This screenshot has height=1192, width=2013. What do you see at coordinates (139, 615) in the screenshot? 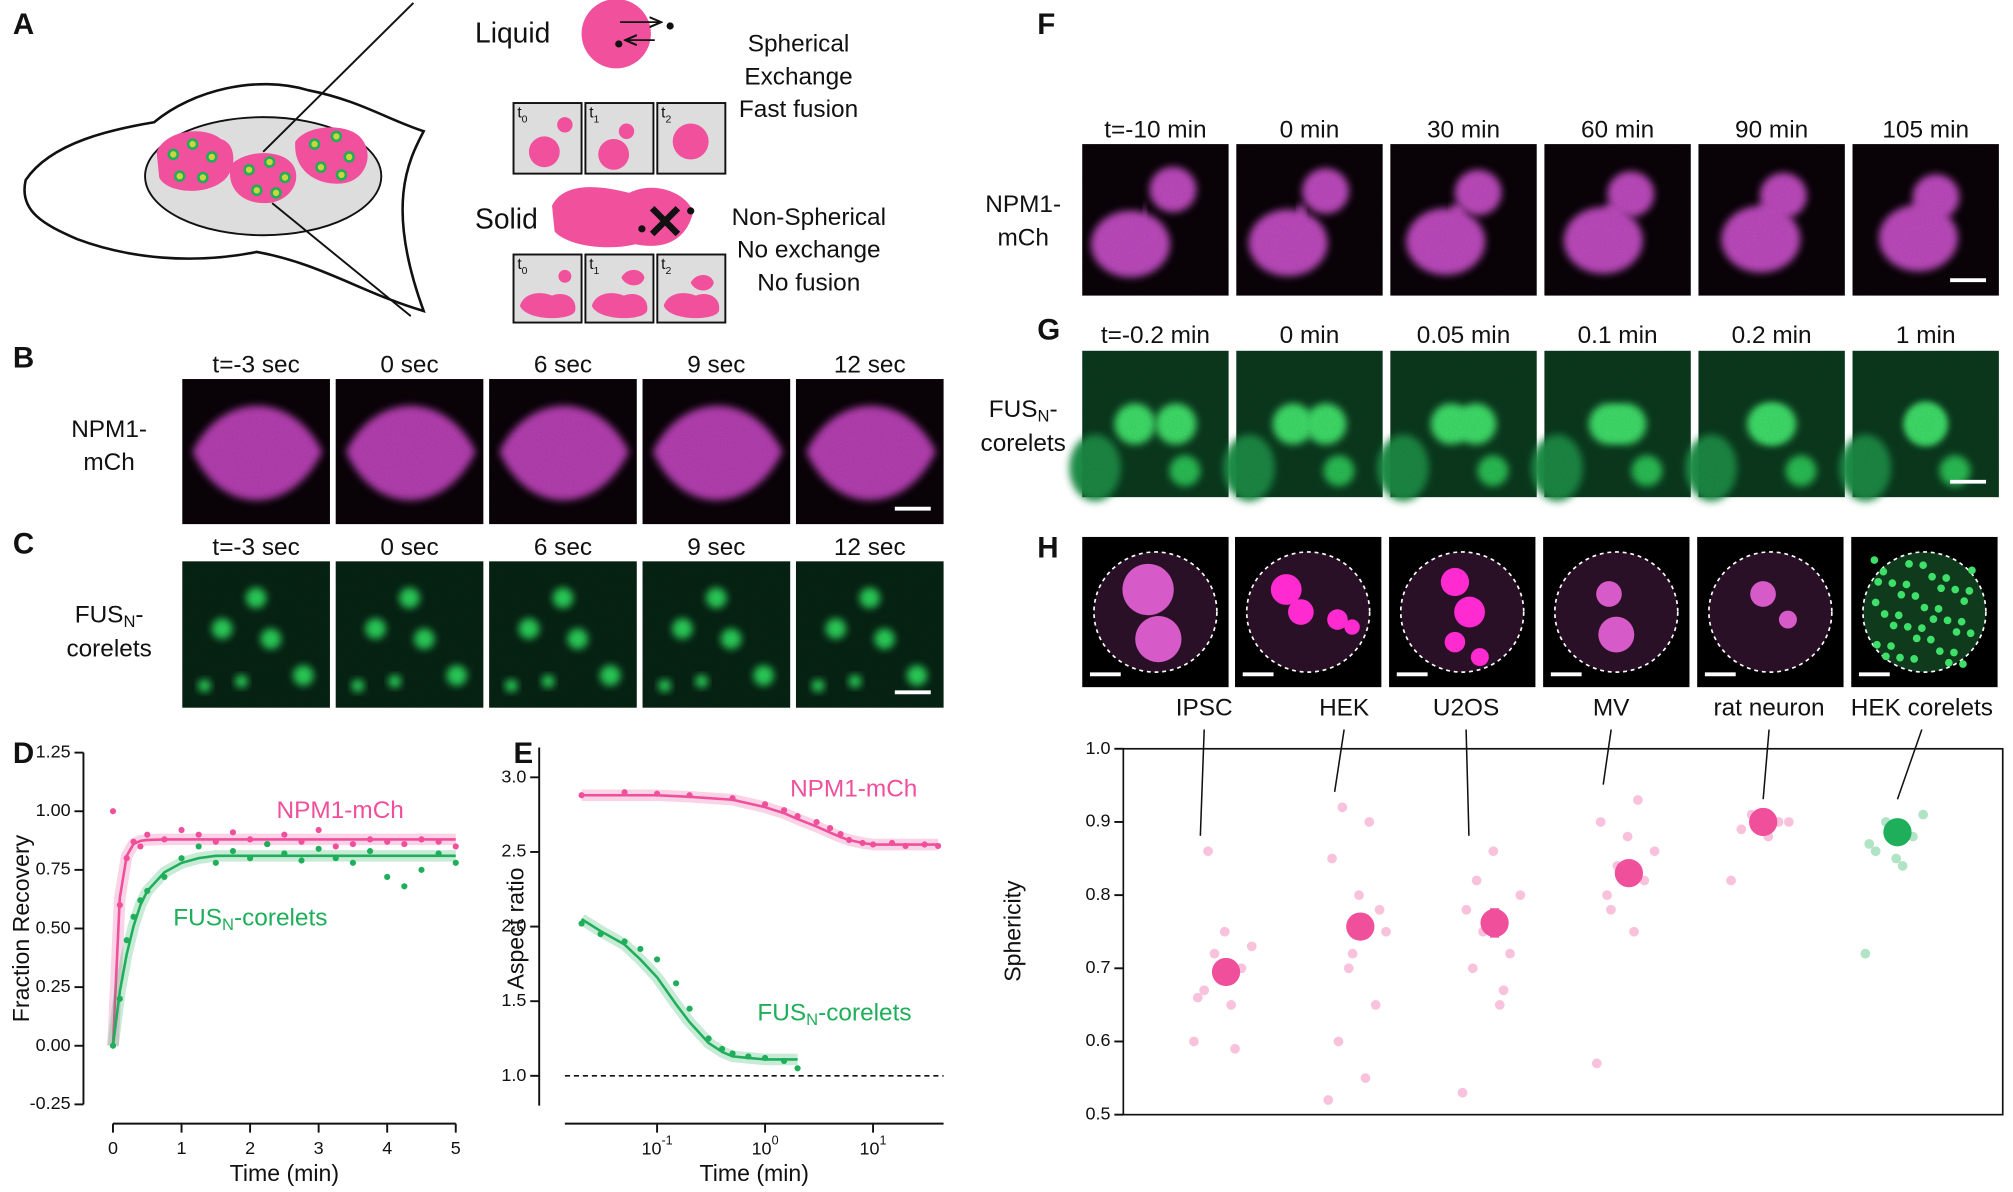
I see `text-part: -` at bounding box center [139, 615].